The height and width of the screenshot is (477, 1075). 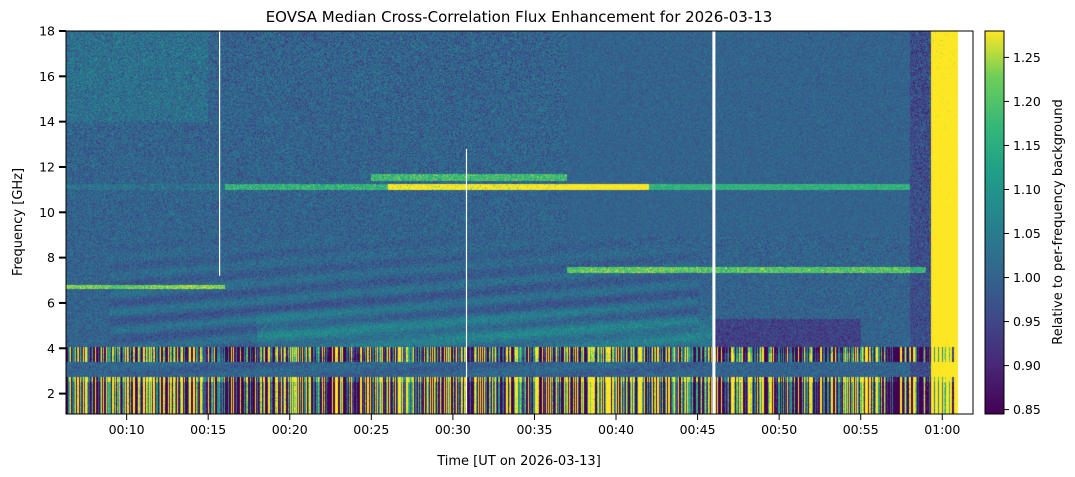 I want to click on colorbar-tick-label: 1.00, so click(x=1027, y=277).